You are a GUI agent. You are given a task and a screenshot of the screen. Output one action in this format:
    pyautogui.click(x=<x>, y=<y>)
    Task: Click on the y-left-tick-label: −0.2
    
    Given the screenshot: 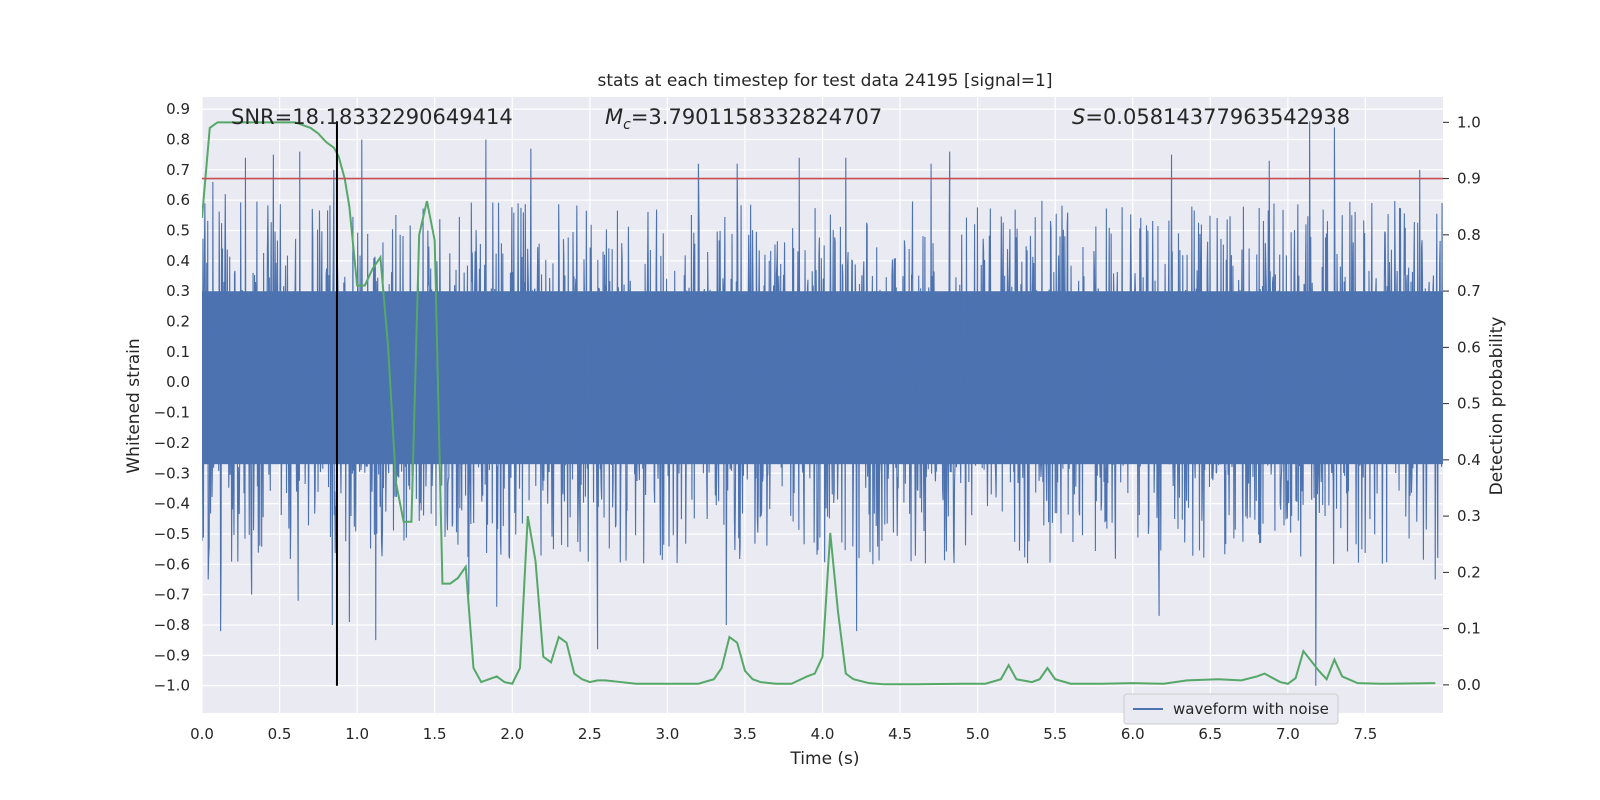 What is the action you would take?
    pyautogui.click(x=172, y=443)
    